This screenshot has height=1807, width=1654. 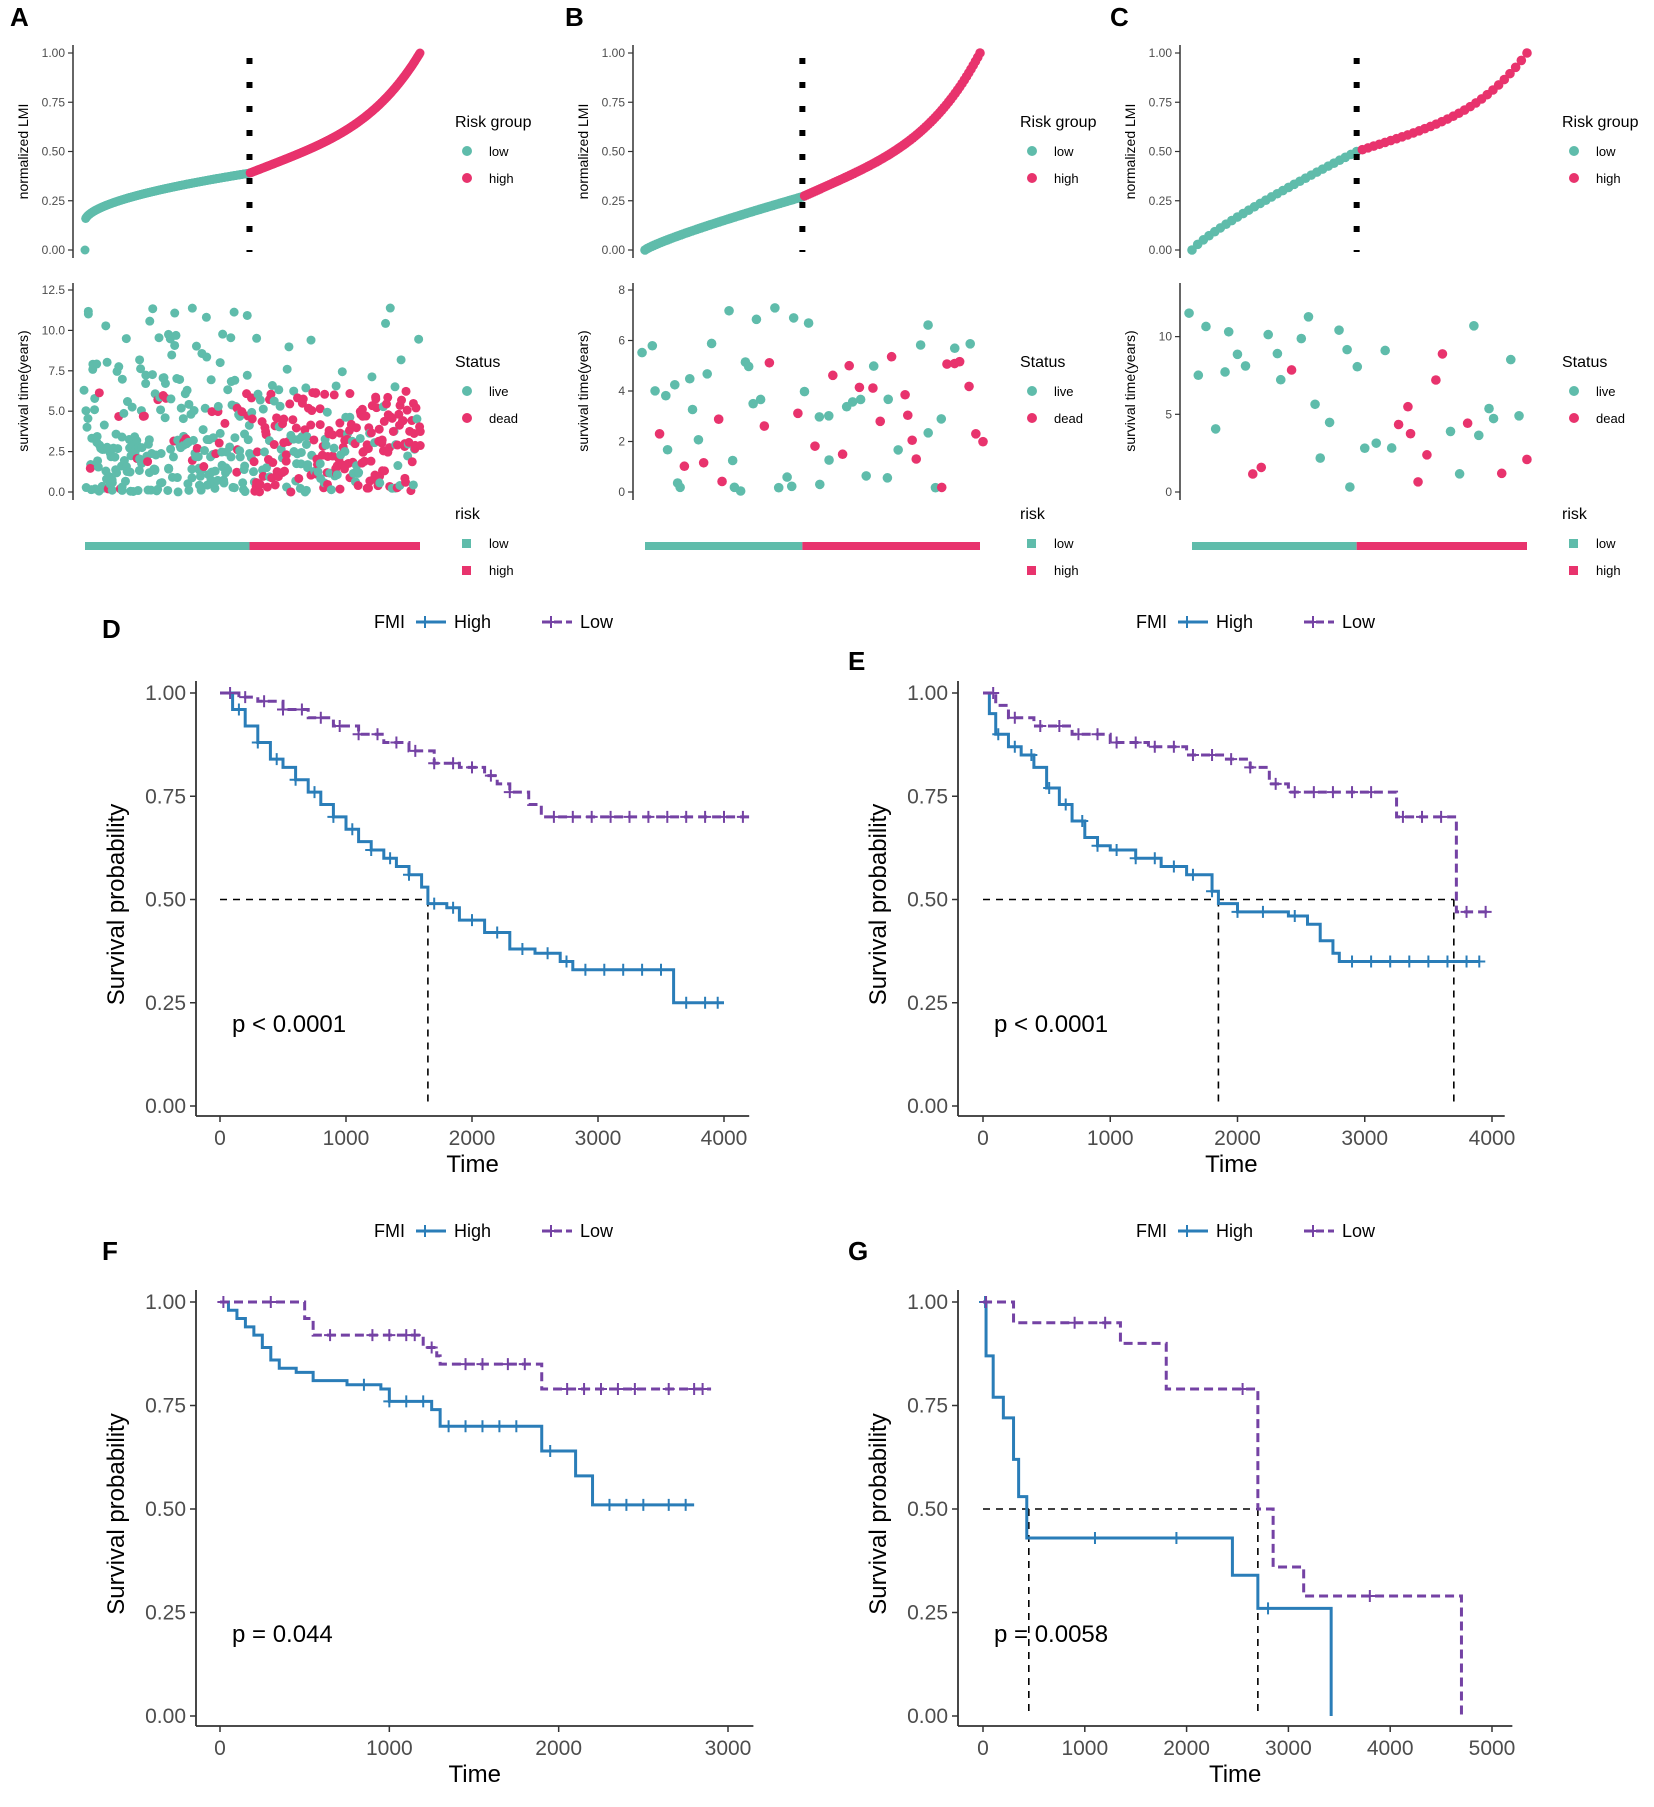 What do you see at coordinates (1600, 150) in the screenshot?
I see `legend-risk-group: Risk group low high` at bounding box center [1600, 150].